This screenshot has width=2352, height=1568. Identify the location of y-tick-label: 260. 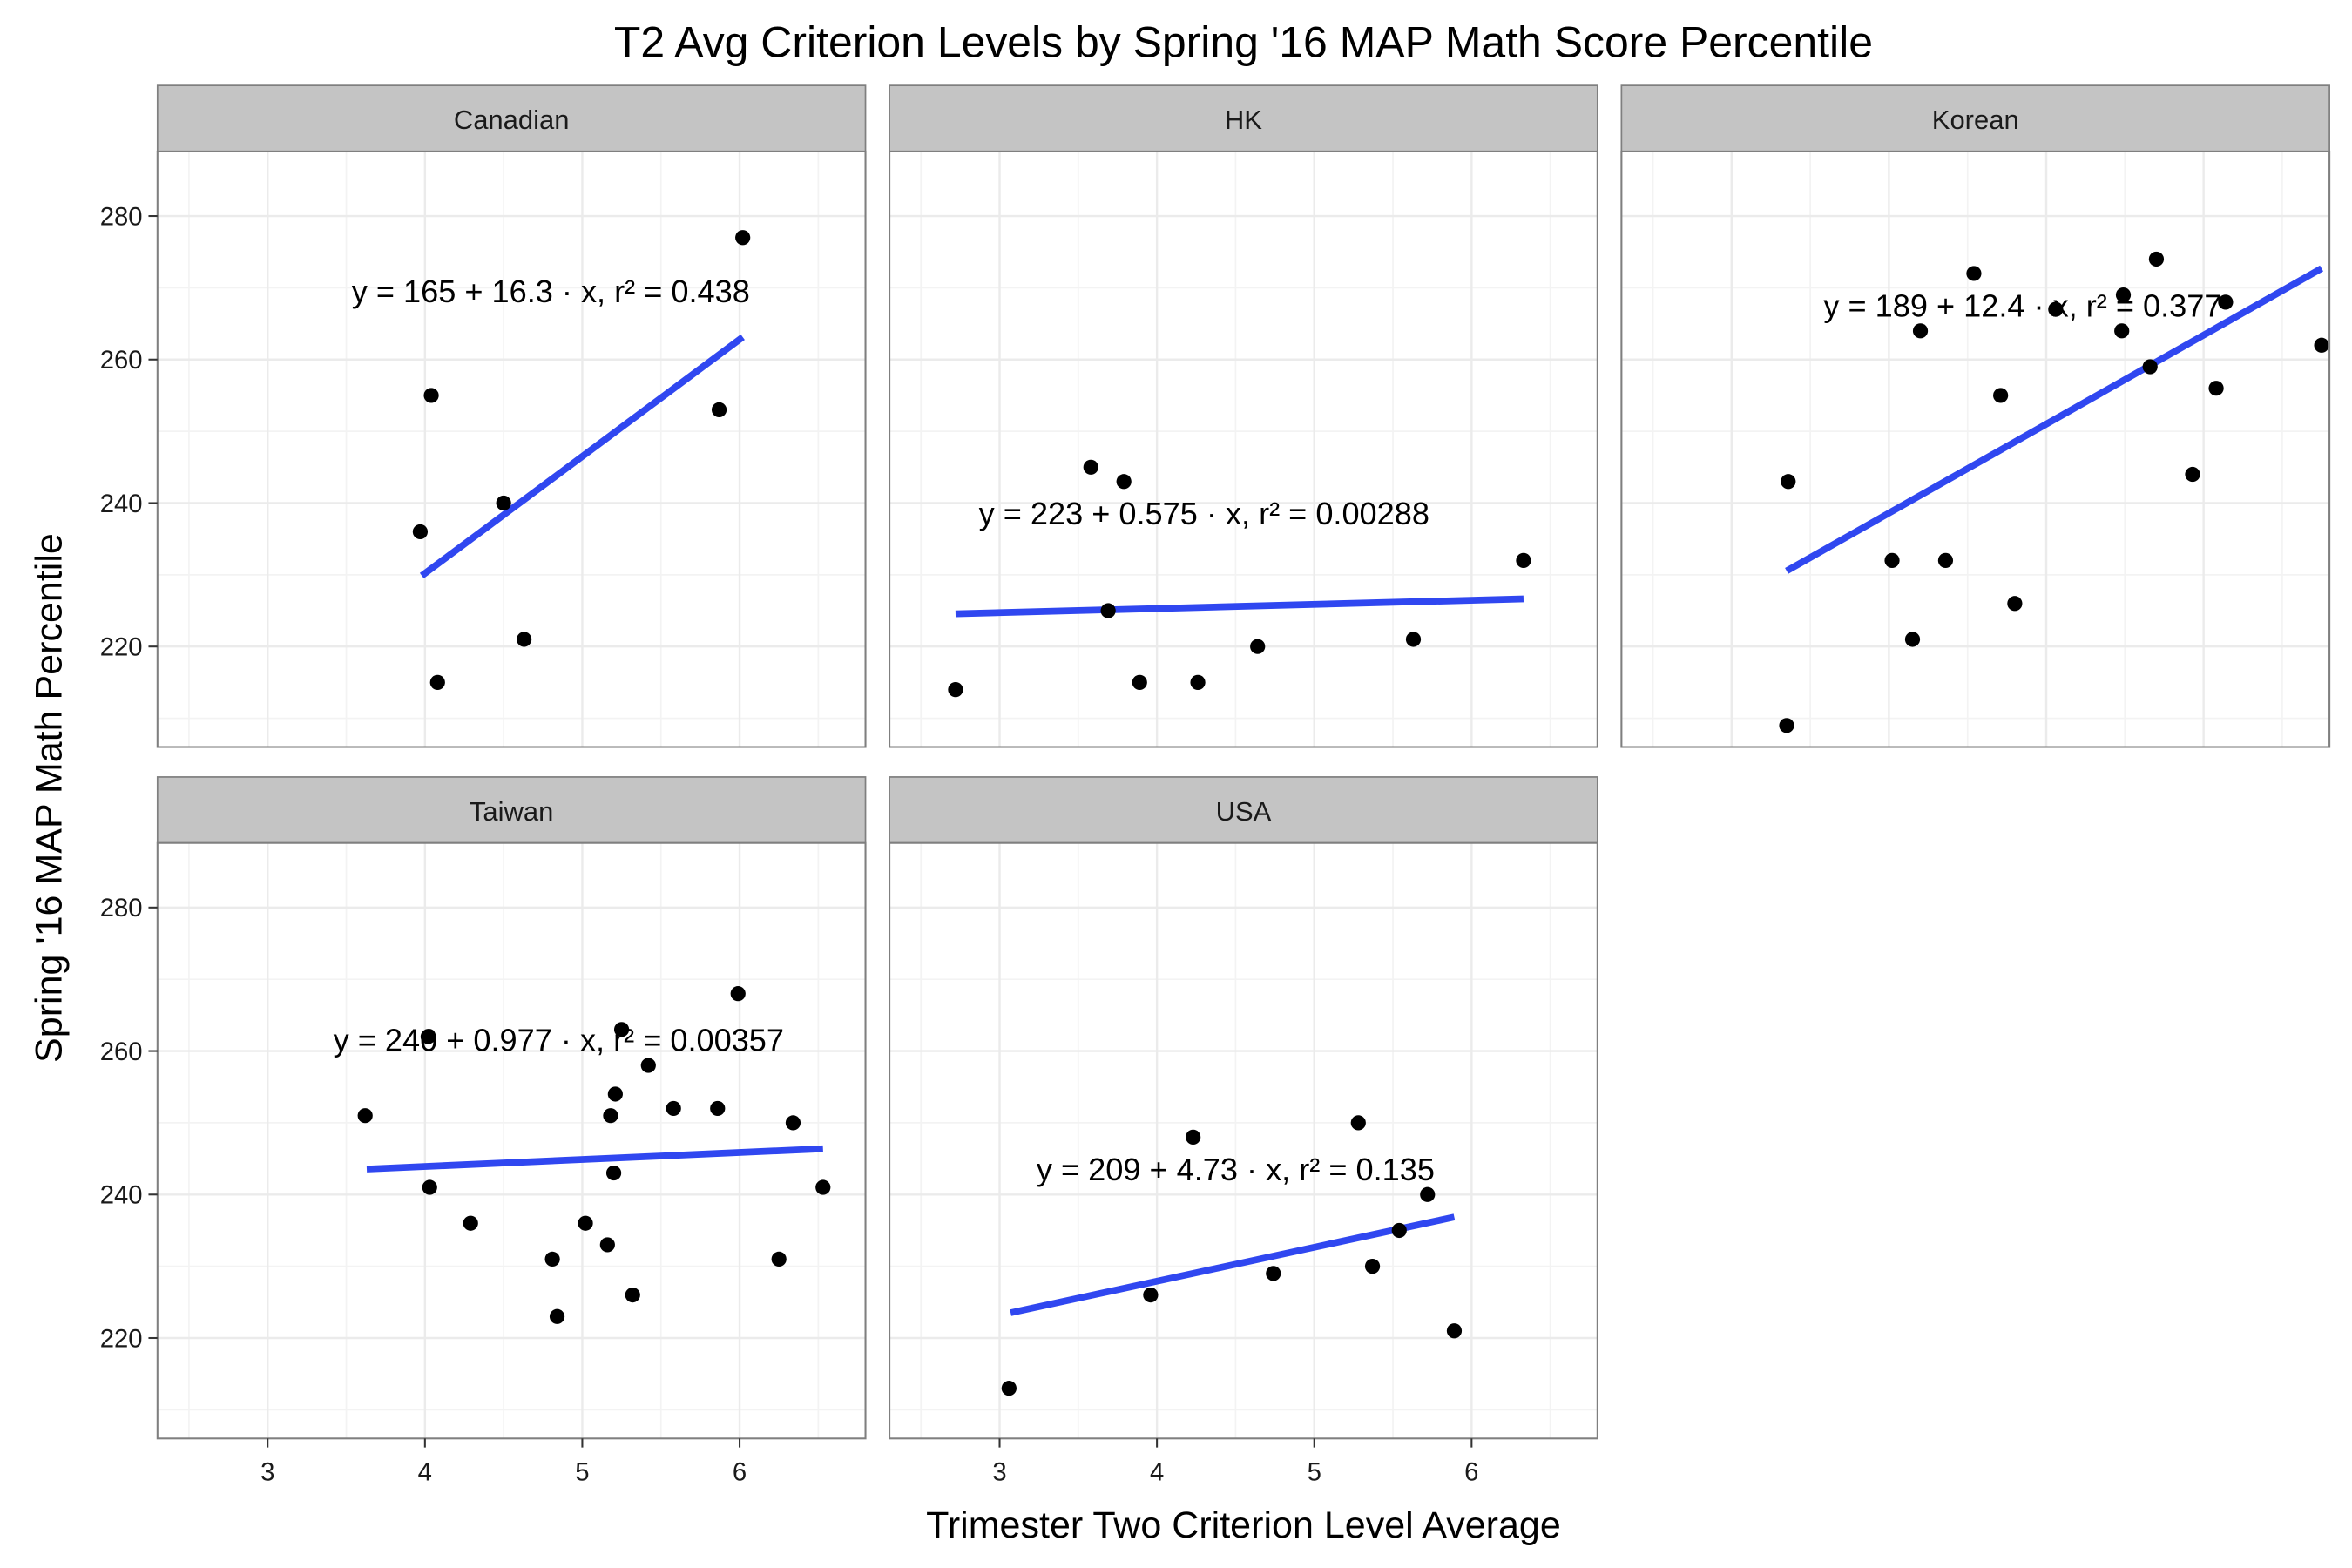
(121, 361).